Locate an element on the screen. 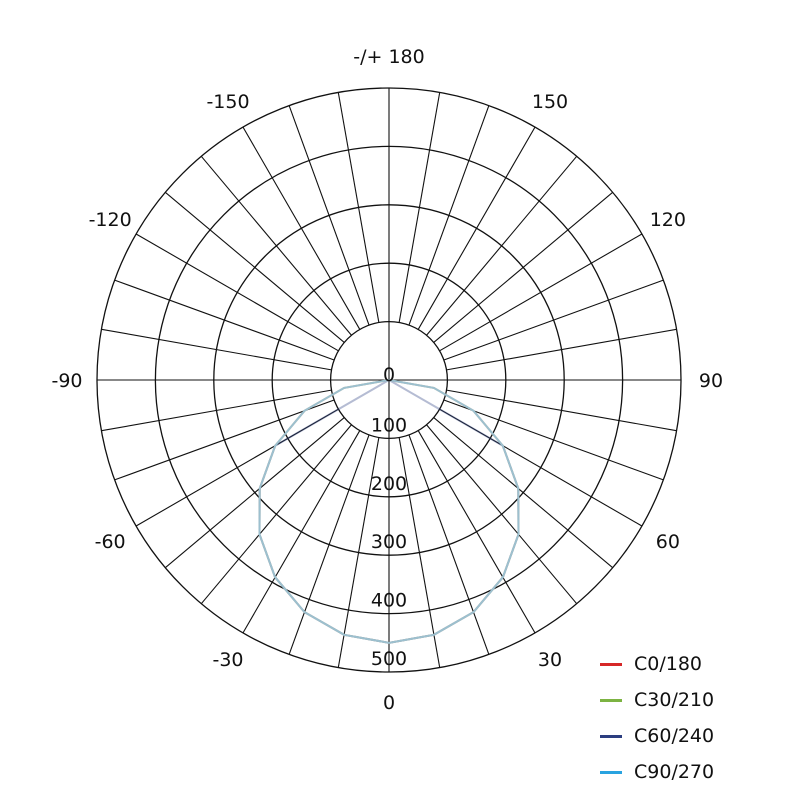 The width and height of the screenshot is (800, 800). angle-label: -150 is located at coordinates (227, 102).